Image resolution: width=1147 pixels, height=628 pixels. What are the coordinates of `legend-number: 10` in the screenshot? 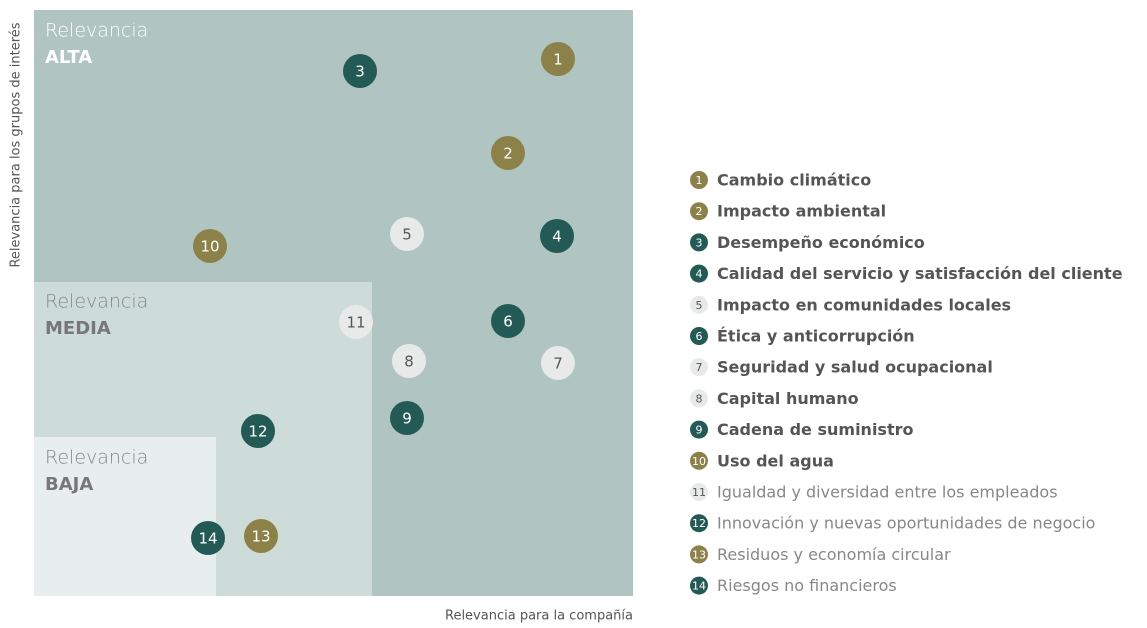 It's located at (699, 461).